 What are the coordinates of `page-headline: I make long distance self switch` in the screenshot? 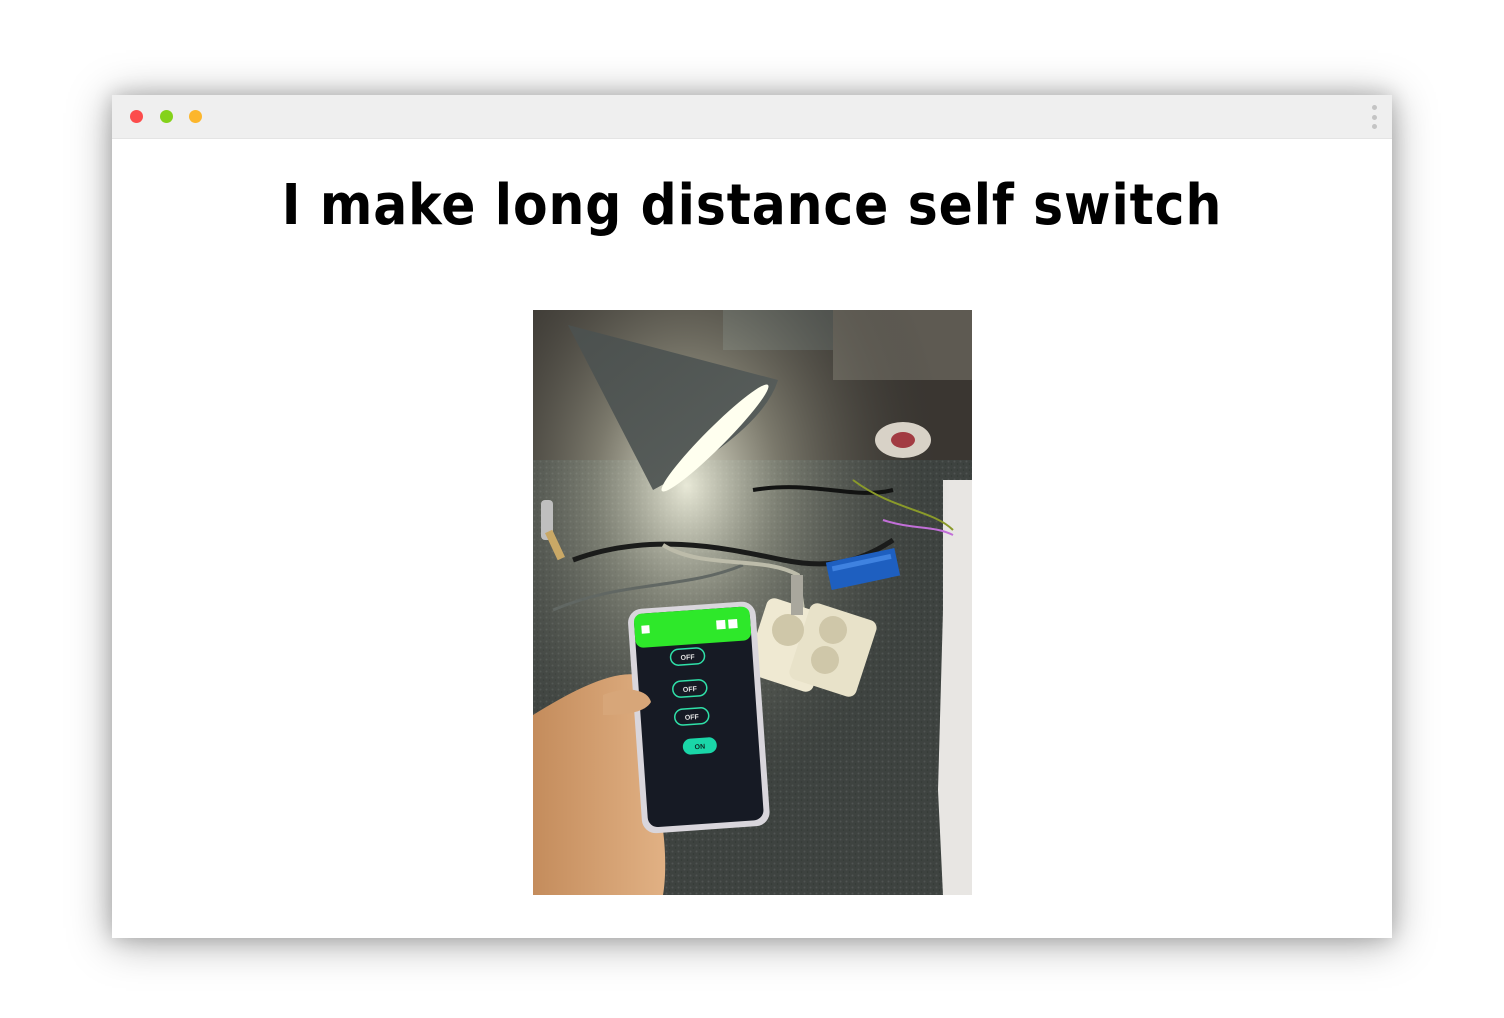 It's located at (752, 205).